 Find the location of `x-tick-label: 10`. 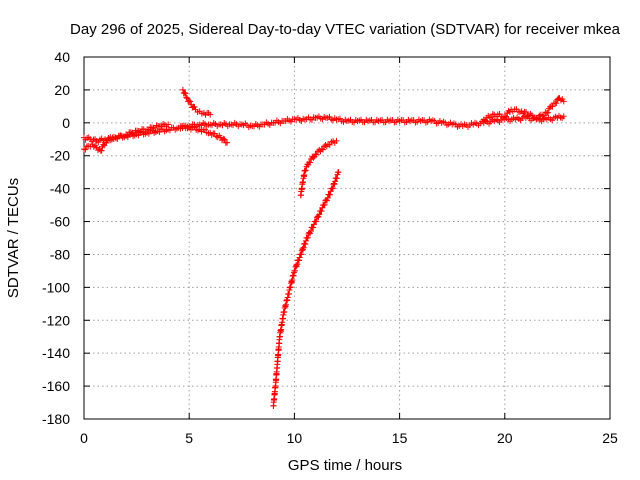

x-tick-label: 10 is located at coordinates (295, 438).